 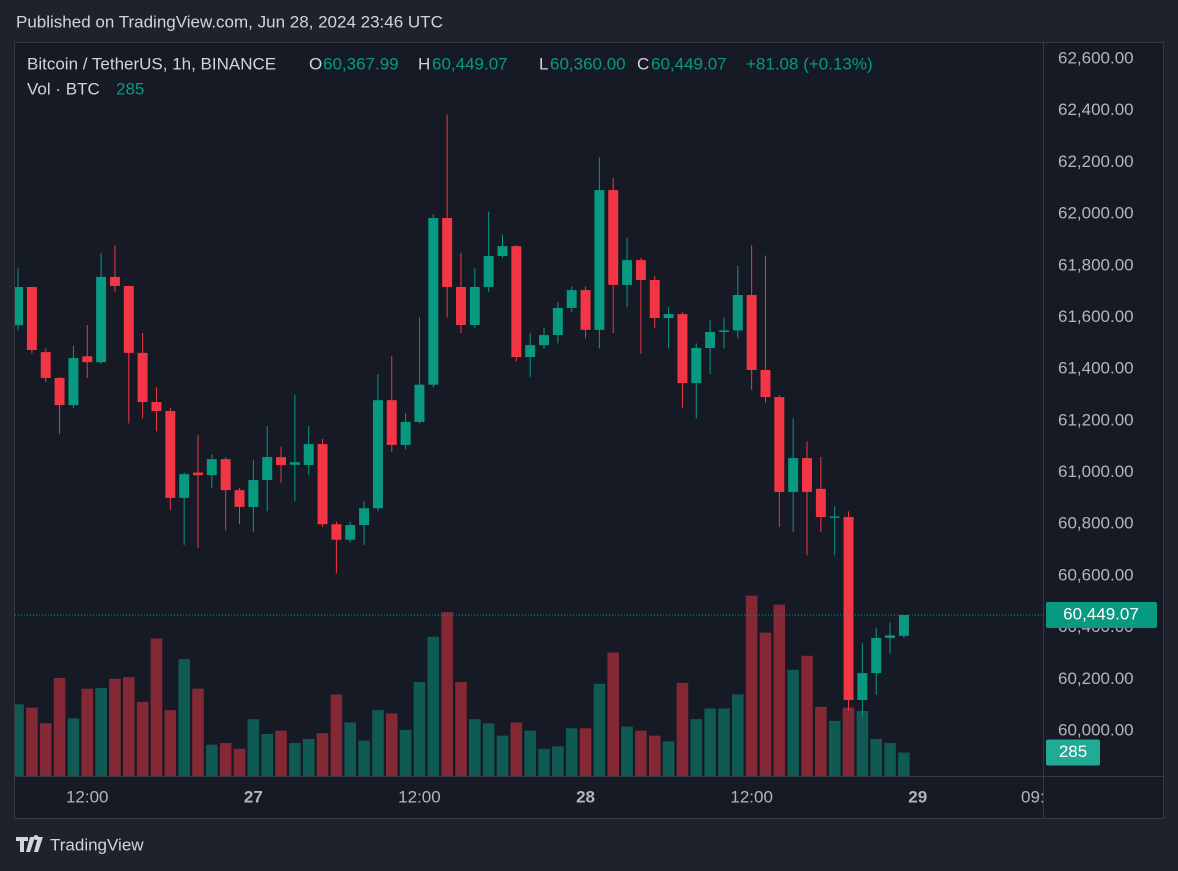 What do you see at coordinates (424, 63) in the screenshot?
I see `high-label: H` at bounding box center [424, 63].